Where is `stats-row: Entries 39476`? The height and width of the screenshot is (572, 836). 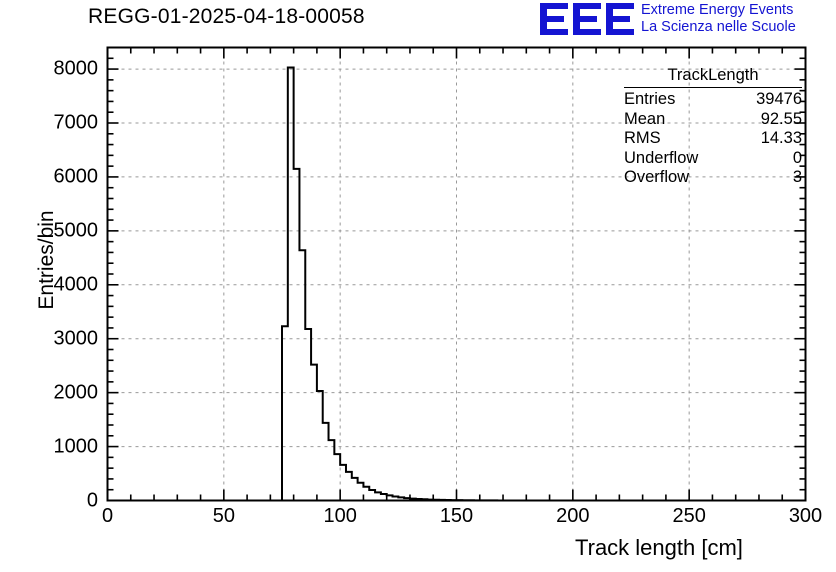 stats-row: Entries 39476 is located at coordinates (708, 100).